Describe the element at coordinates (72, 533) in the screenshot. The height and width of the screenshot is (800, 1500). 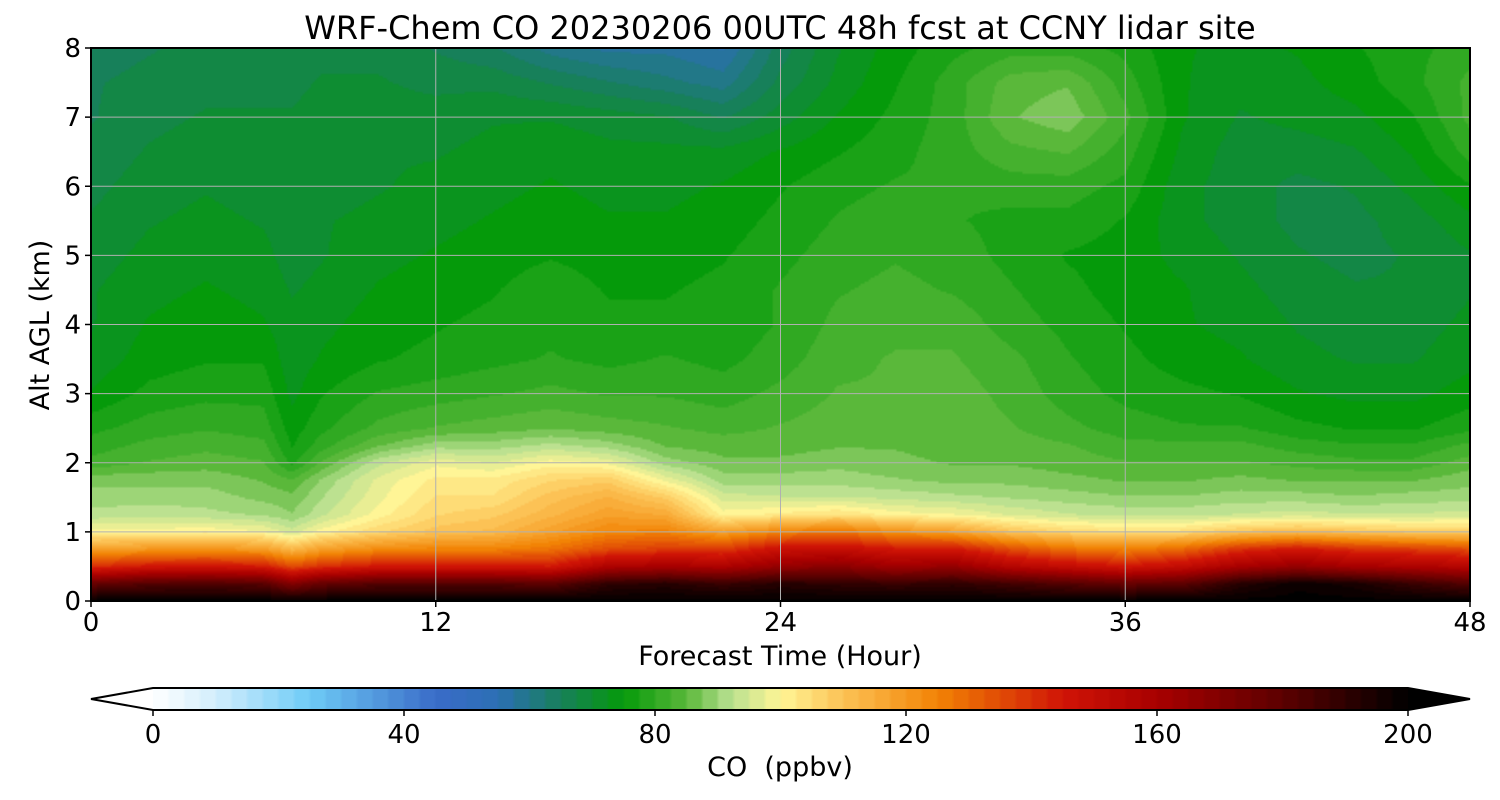
I see `y-tick-label: 1` at that location.